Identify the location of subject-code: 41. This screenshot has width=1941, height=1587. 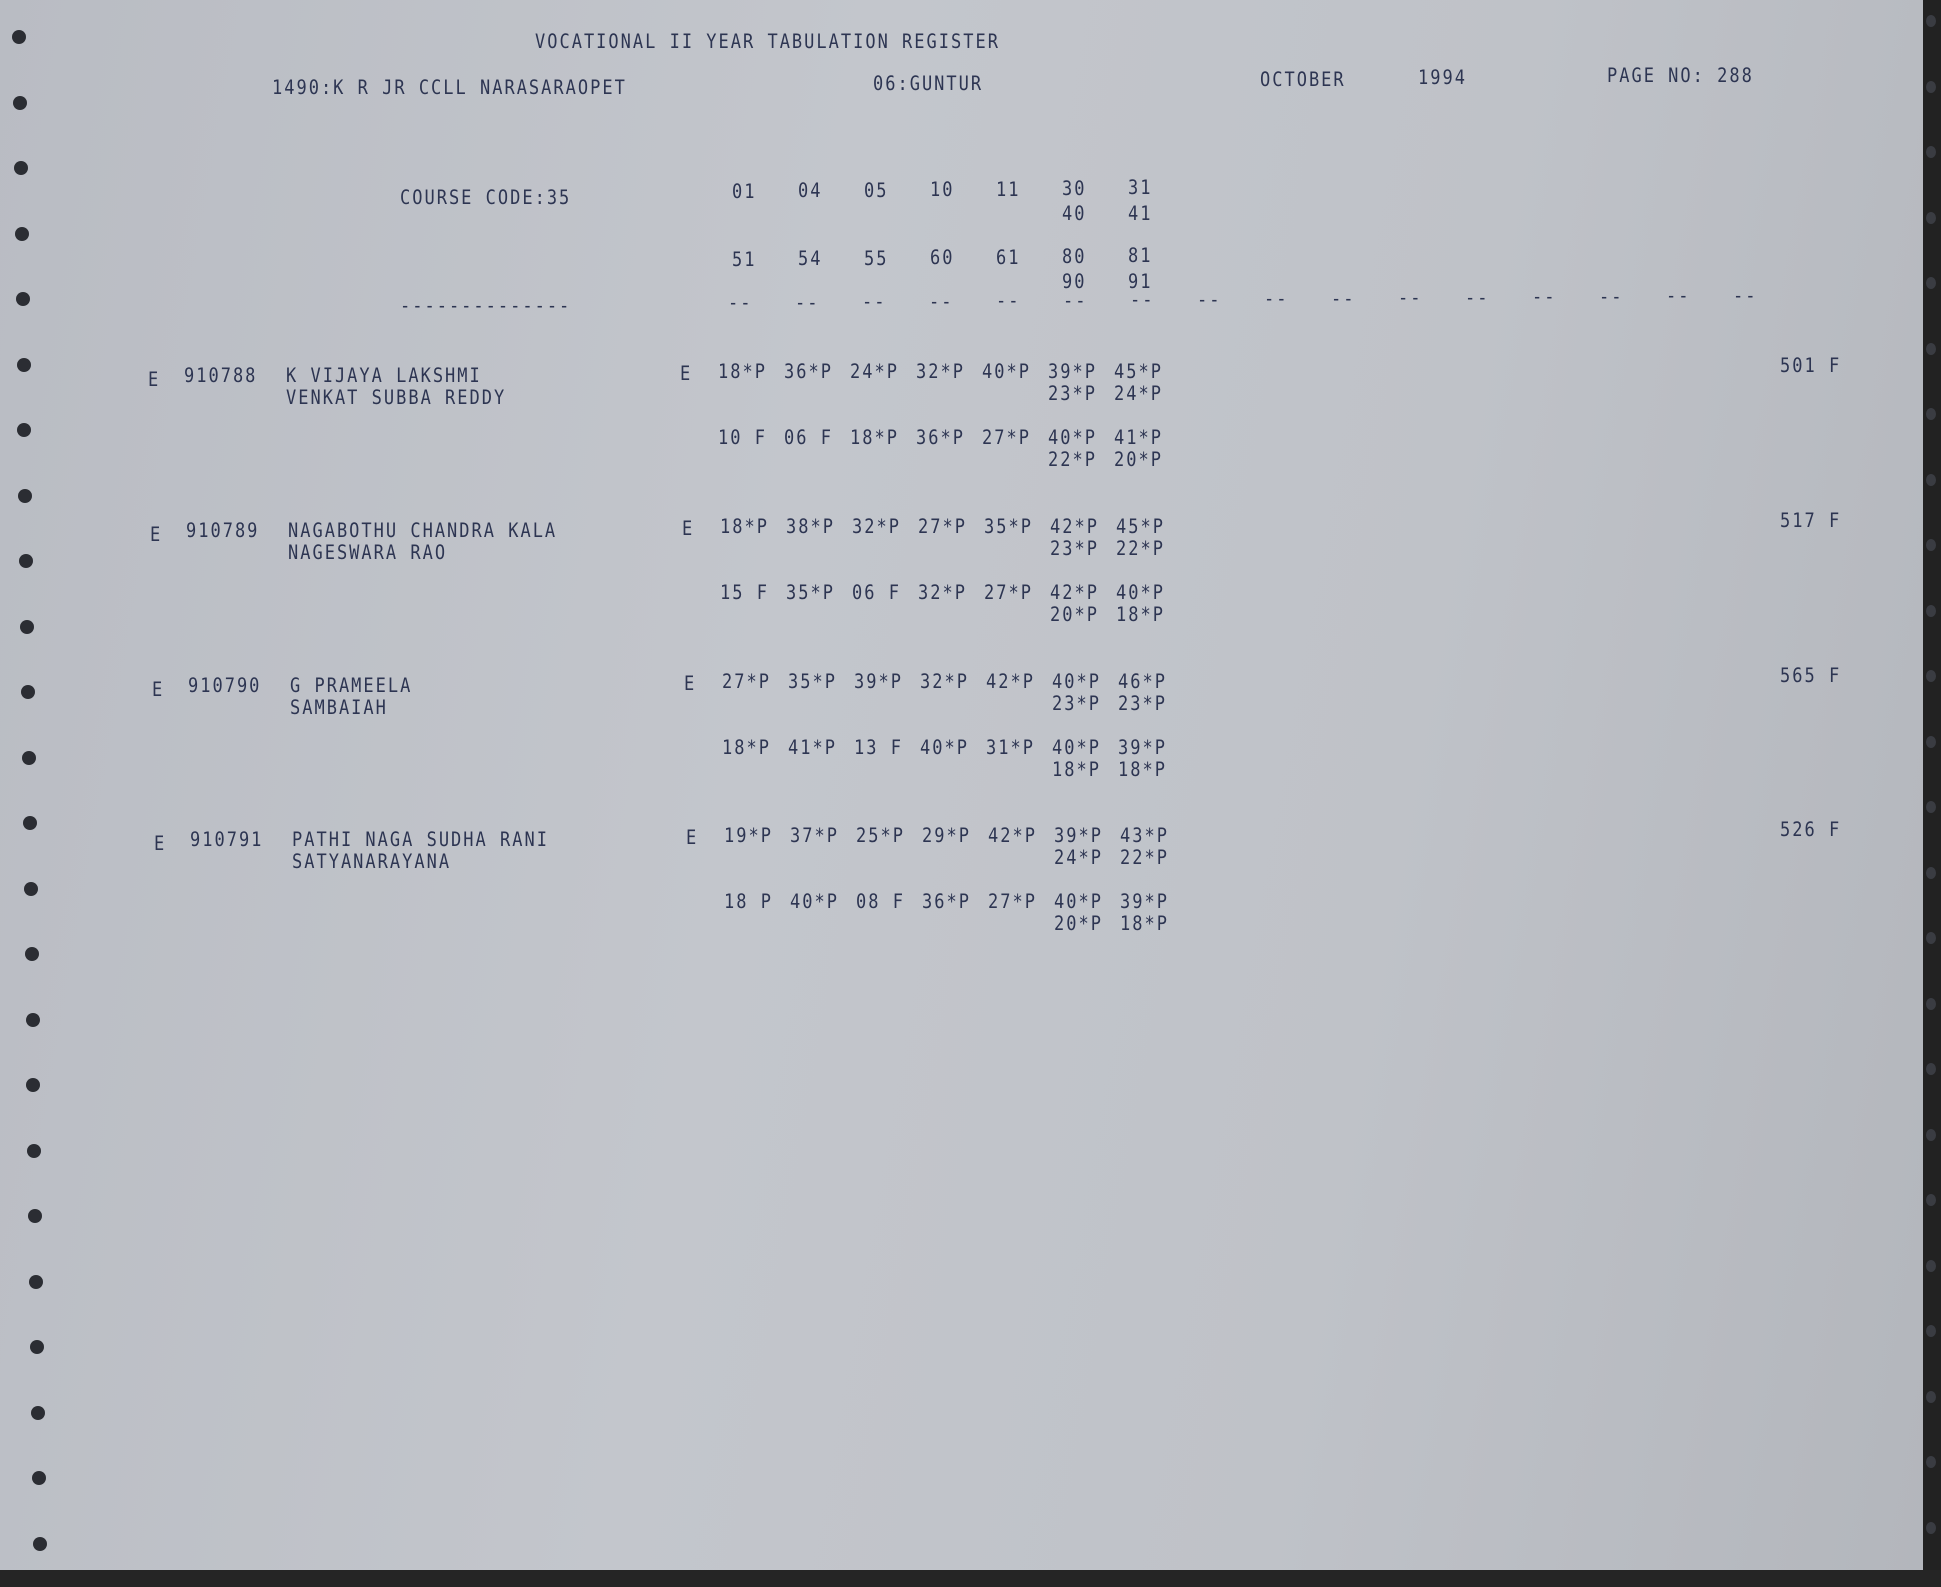
(1140, 214).